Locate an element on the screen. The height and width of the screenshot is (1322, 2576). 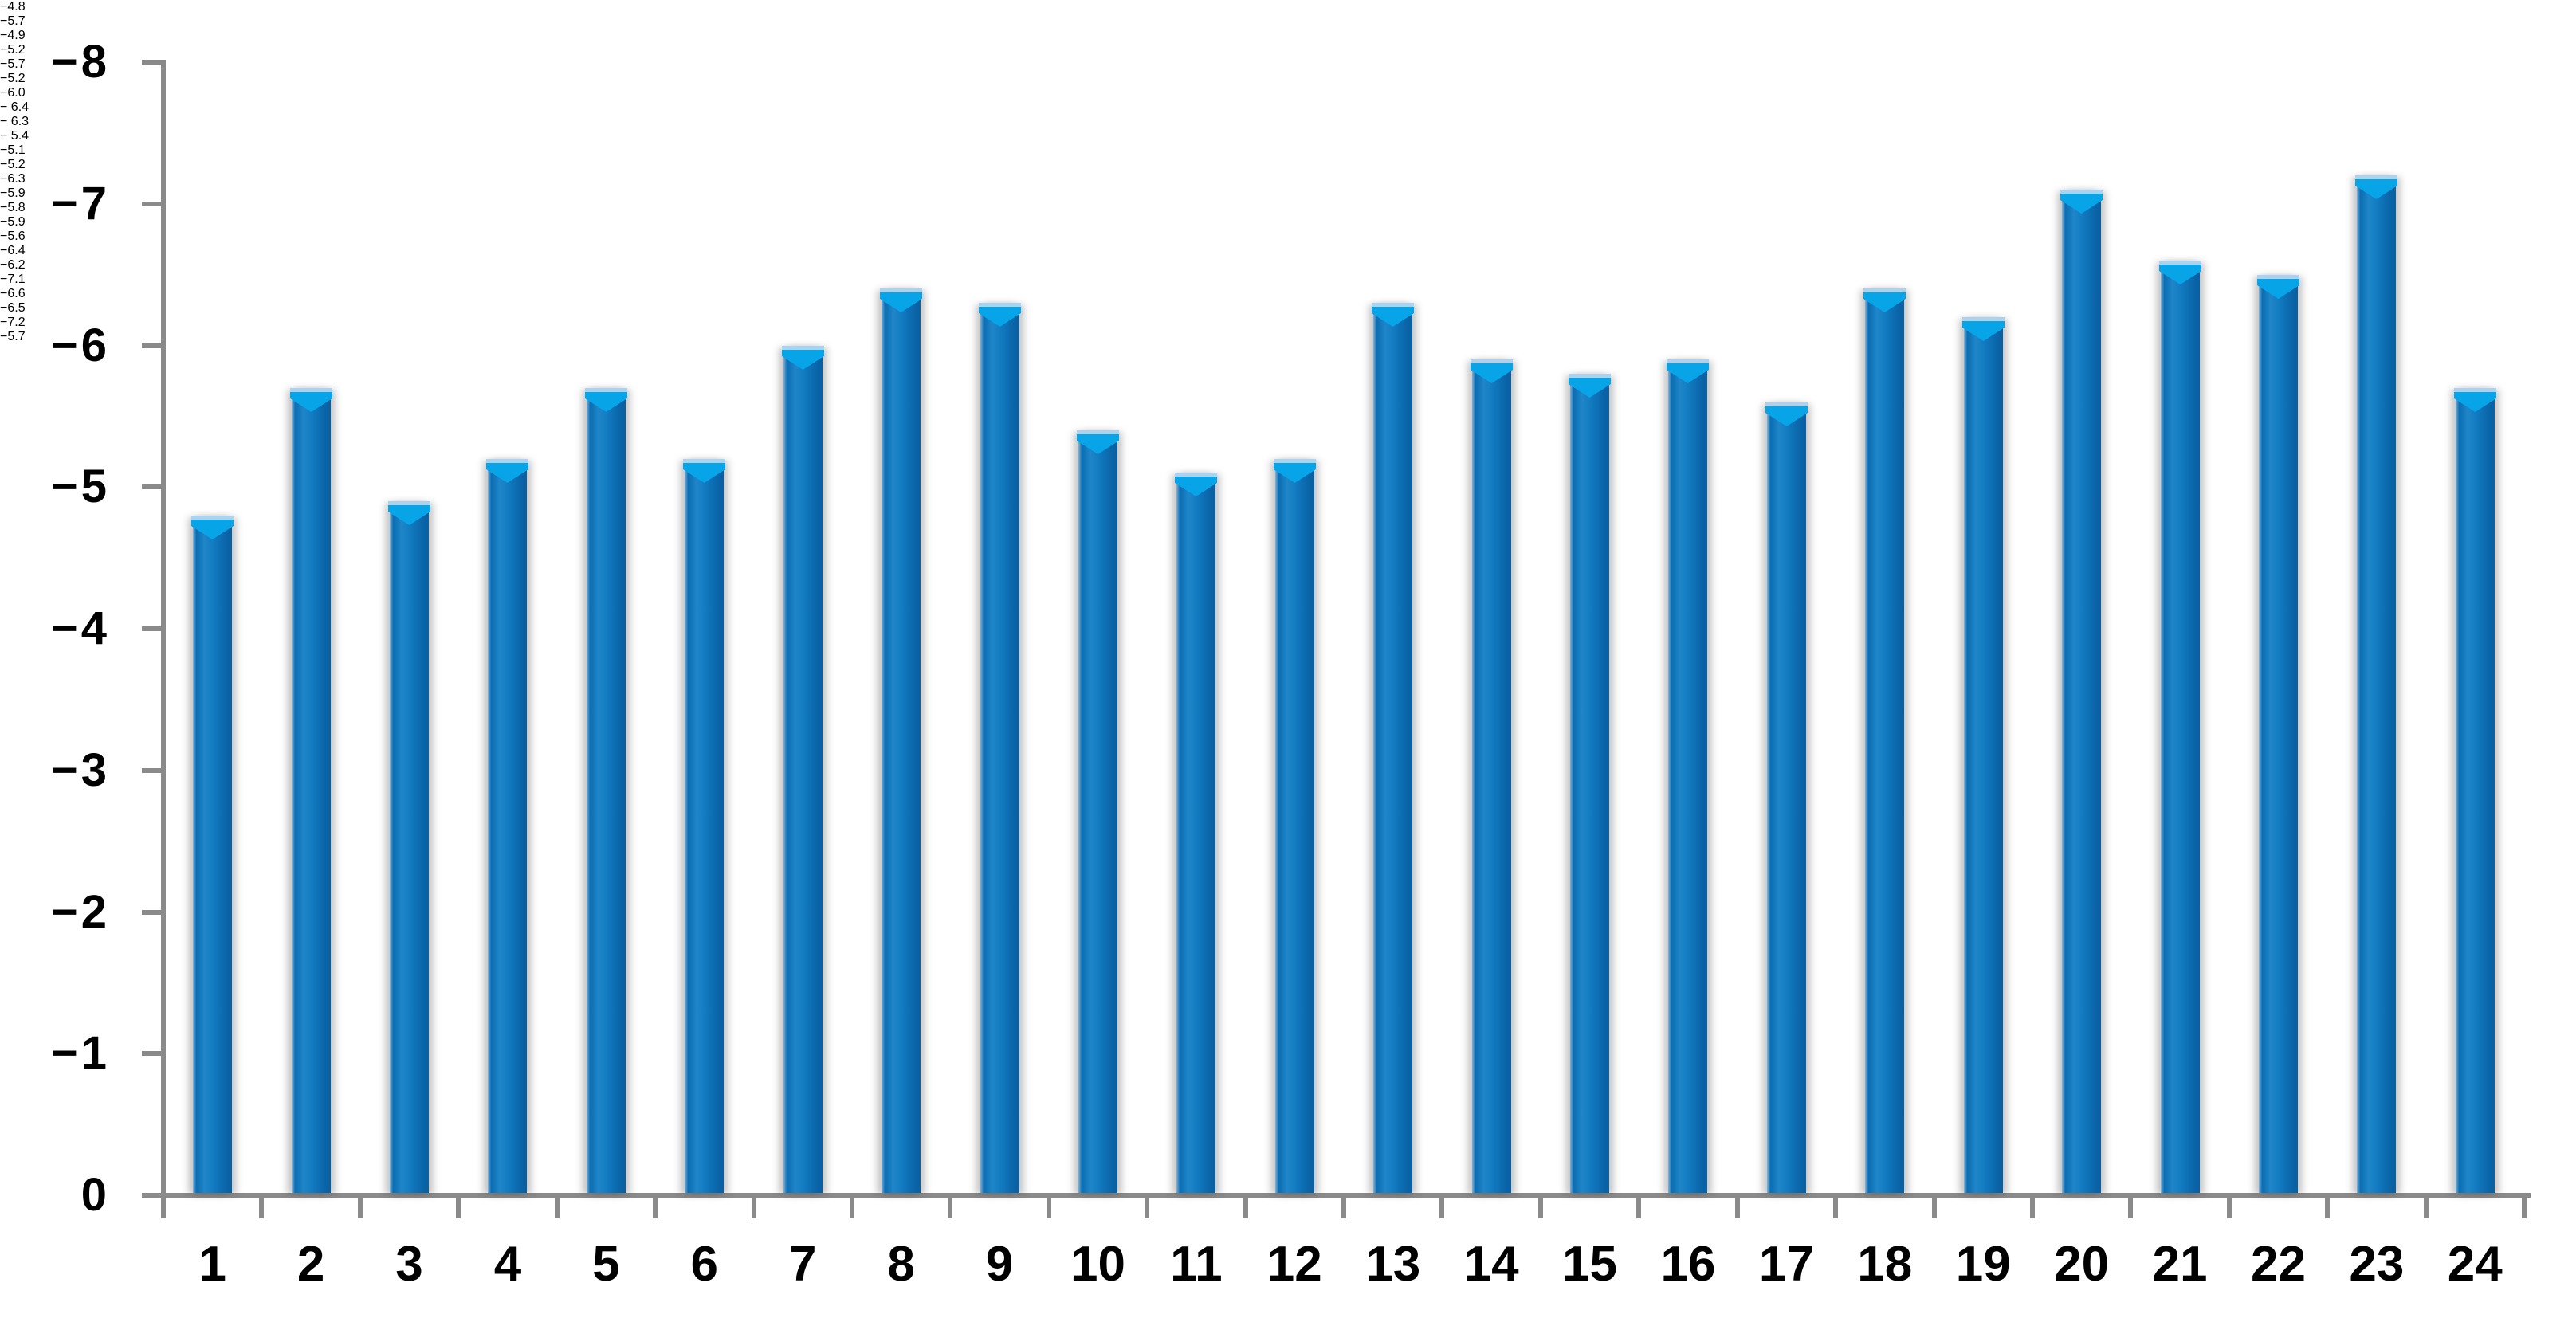
x-tick-label: 10 is located at coordinates (1097, 1265).